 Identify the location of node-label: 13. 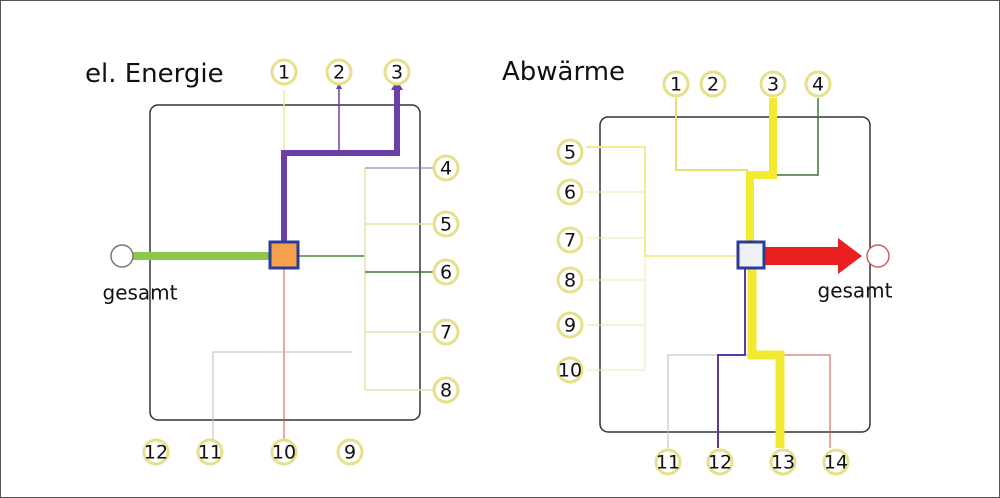
(783, 463).